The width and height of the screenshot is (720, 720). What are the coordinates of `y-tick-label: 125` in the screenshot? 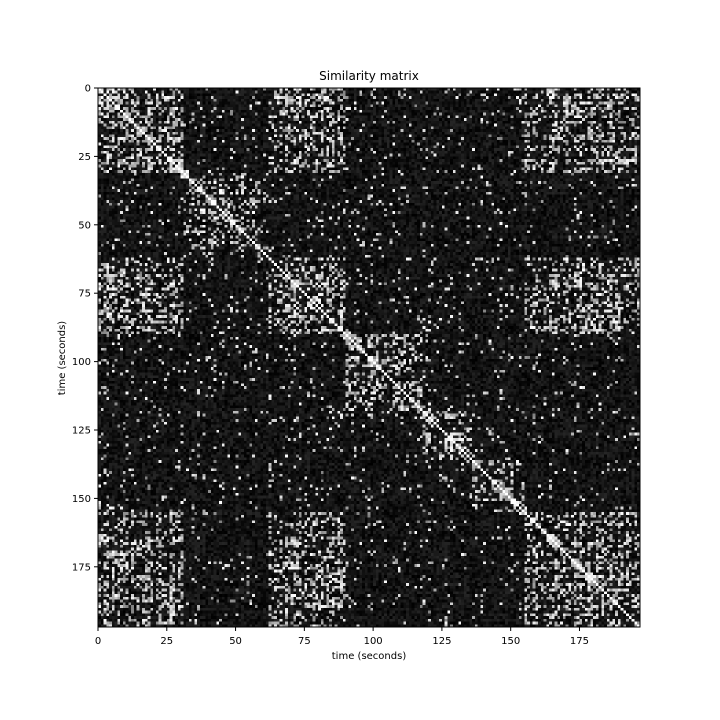 It's located at (81, 431).